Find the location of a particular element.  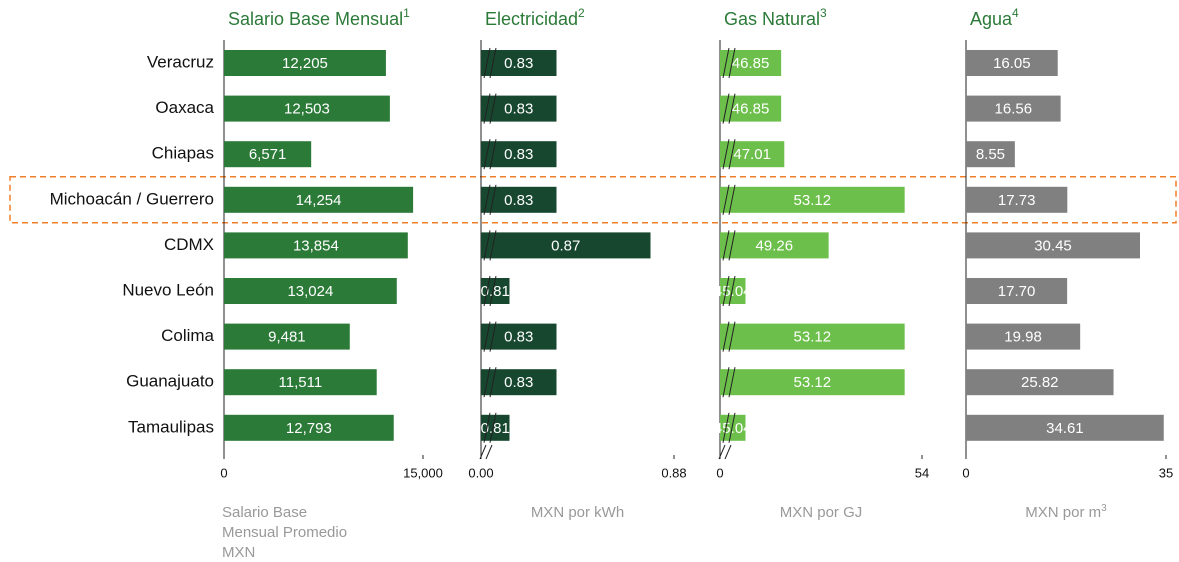

axis-label-text: MXN por m is located at coordinates (1063, 512).